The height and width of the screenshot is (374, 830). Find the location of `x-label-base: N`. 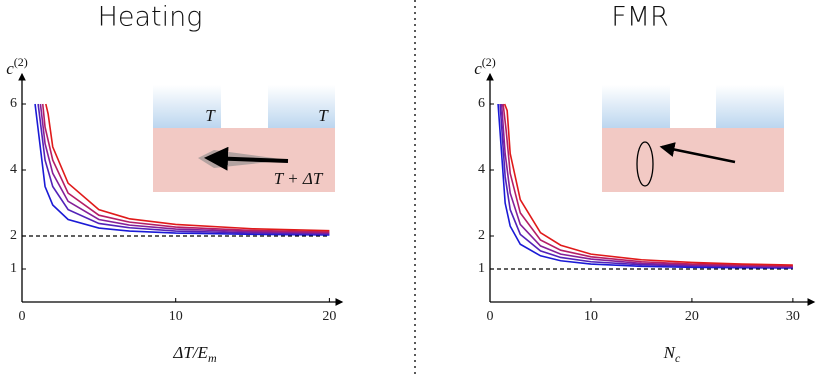

x-label-base: N is located at coordinates (670, 352).